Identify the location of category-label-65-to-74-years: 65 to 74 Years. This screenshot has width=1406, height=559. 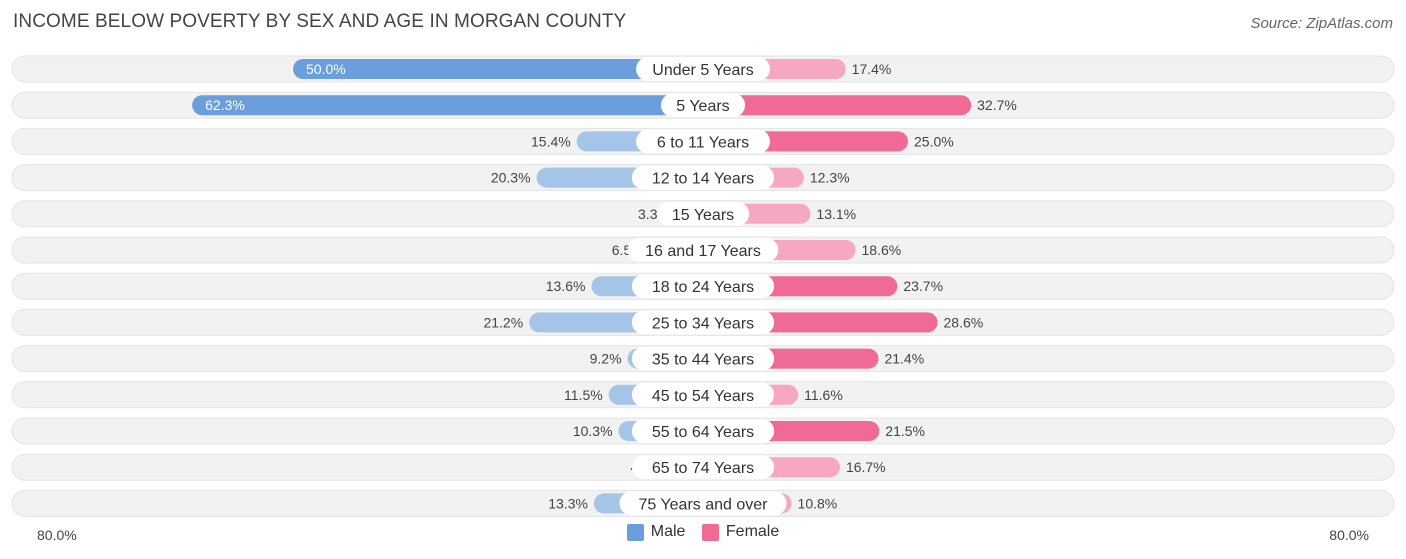
(703, 468).